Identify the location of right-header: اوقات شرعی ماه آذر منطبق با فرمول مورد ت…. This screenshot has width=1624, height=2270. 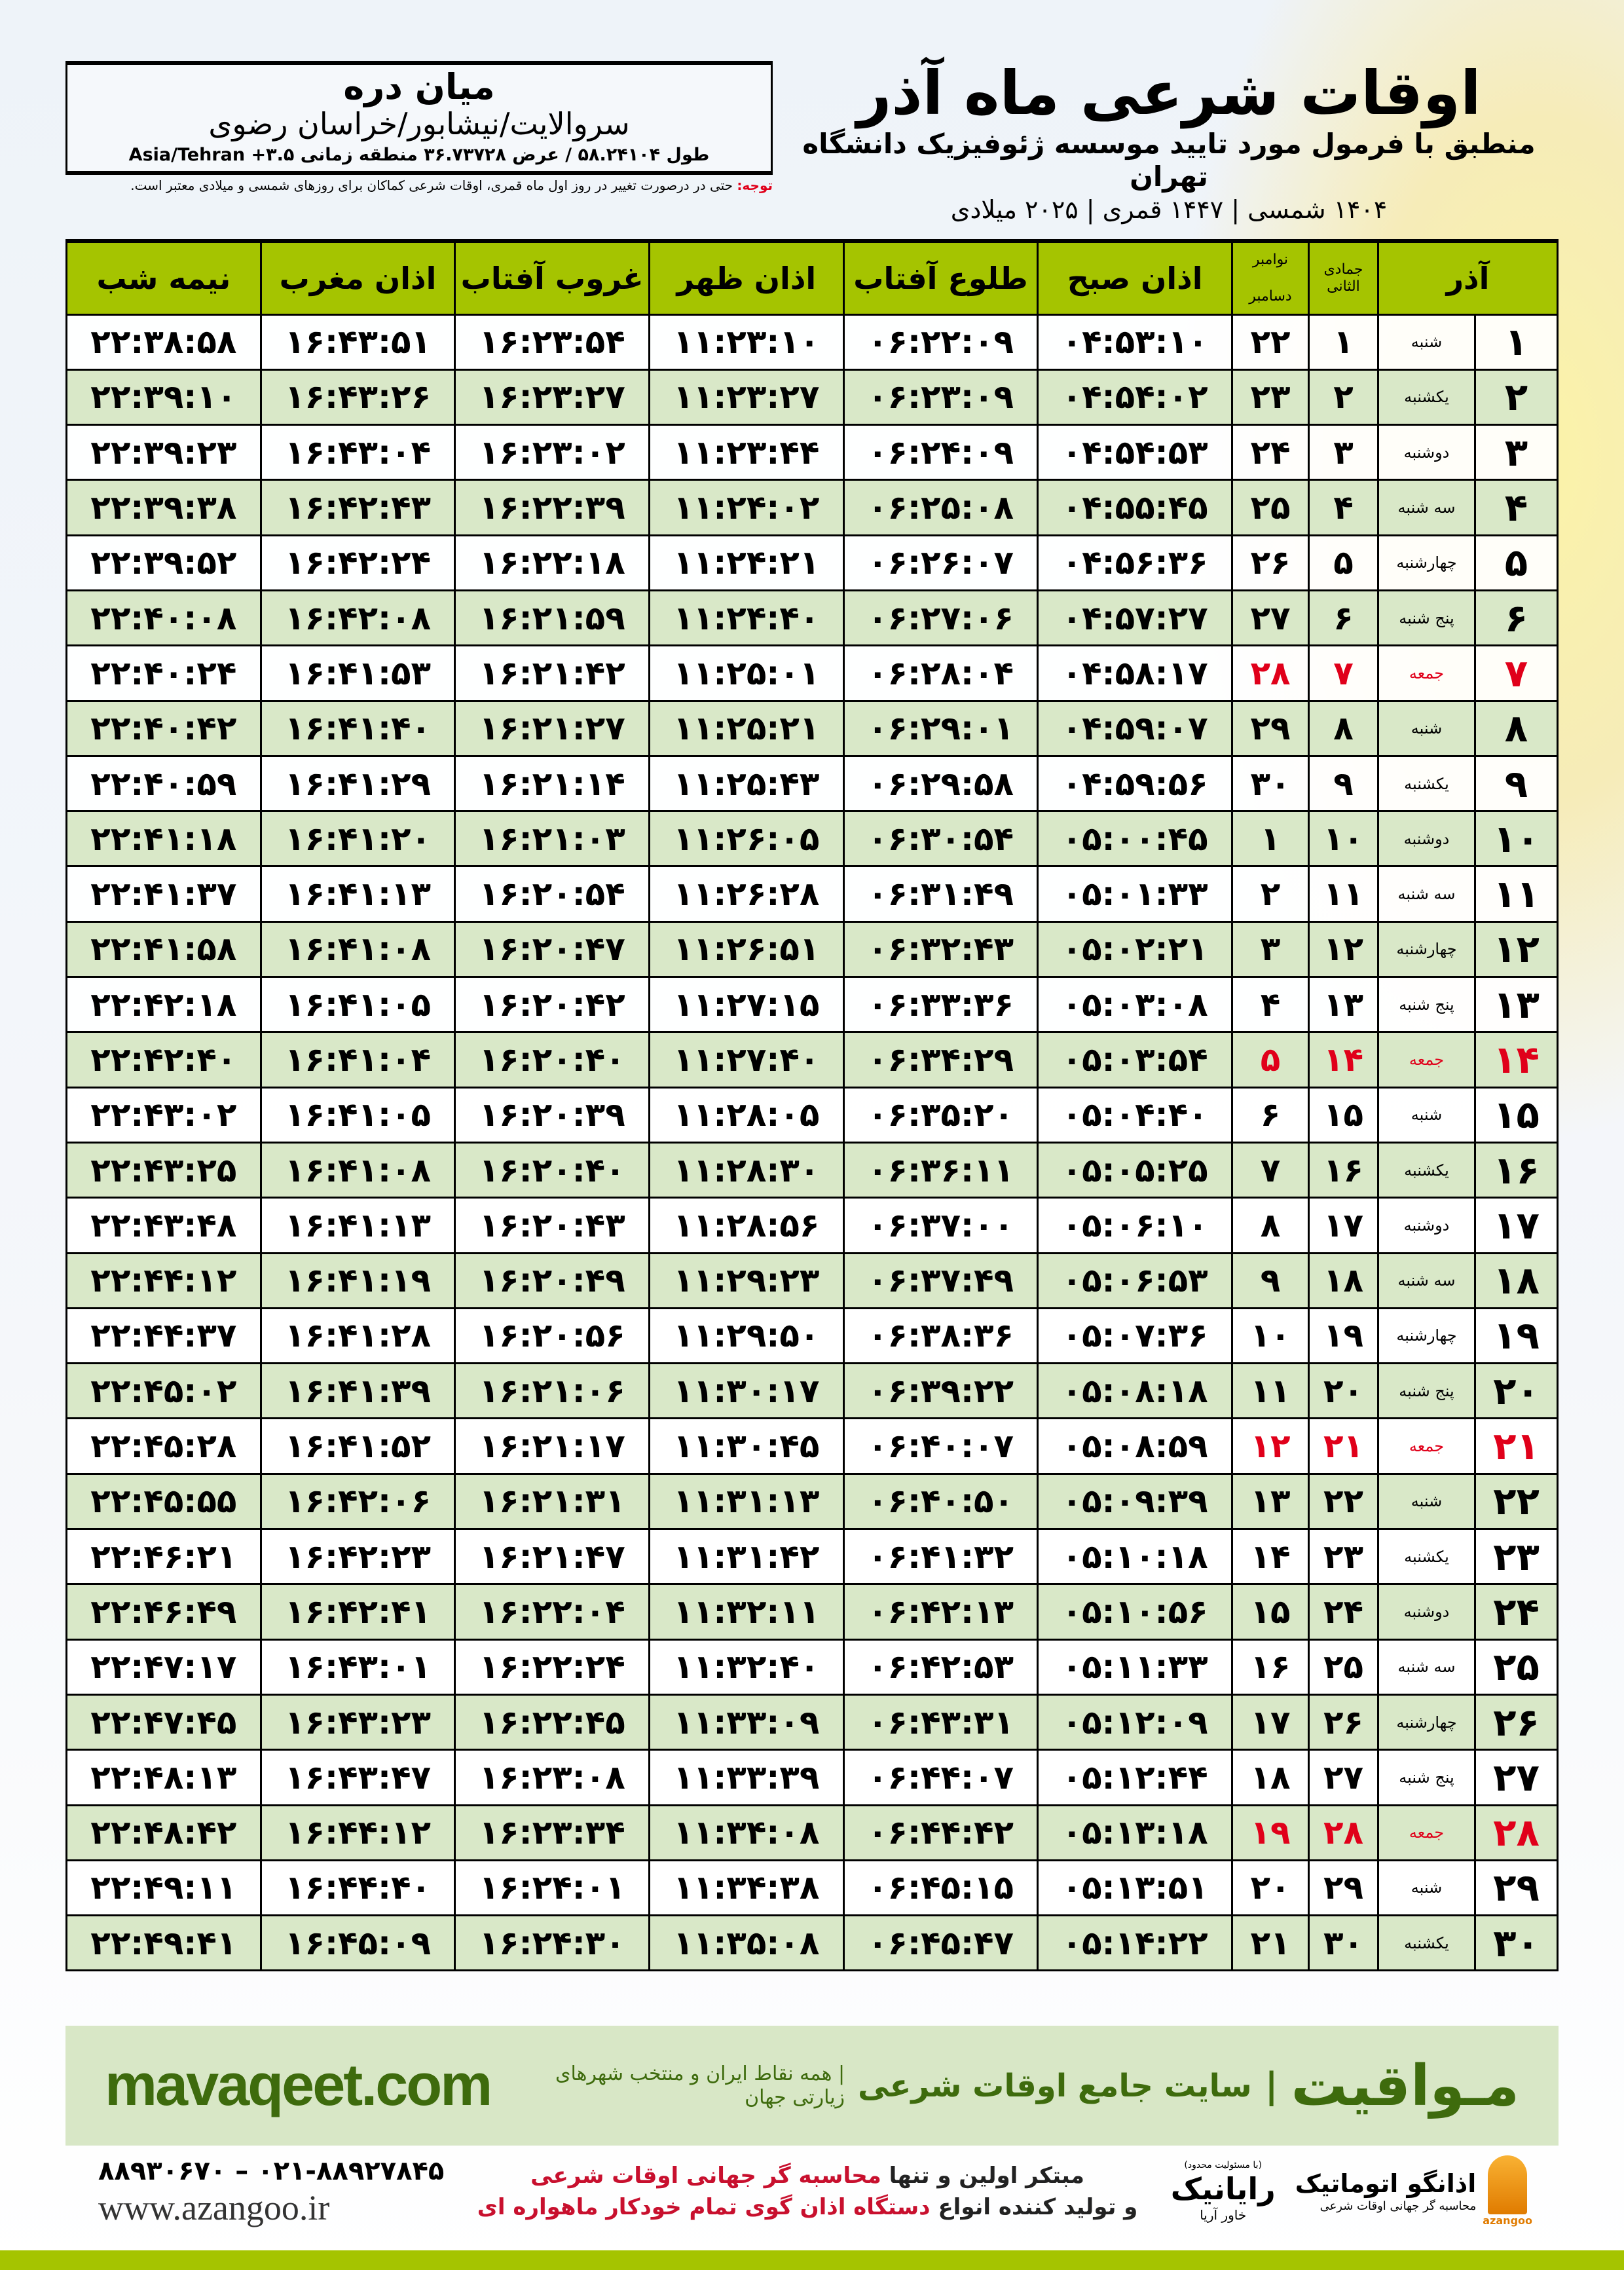
(1169, 142).